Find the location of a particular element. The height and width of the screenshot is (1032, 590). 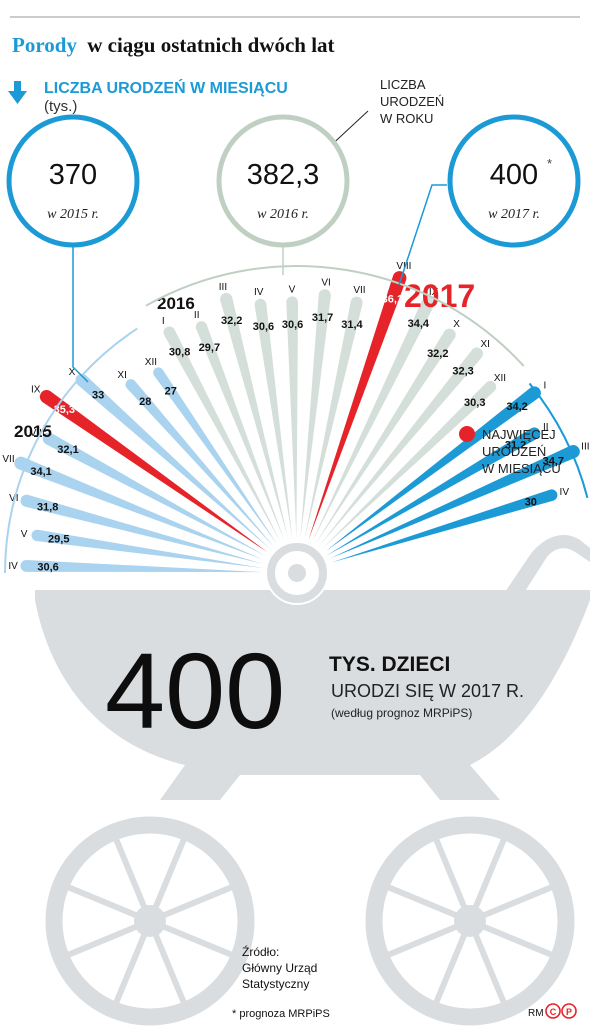

legend-line2: URODZEŃ is located at coordinates (514, 451).